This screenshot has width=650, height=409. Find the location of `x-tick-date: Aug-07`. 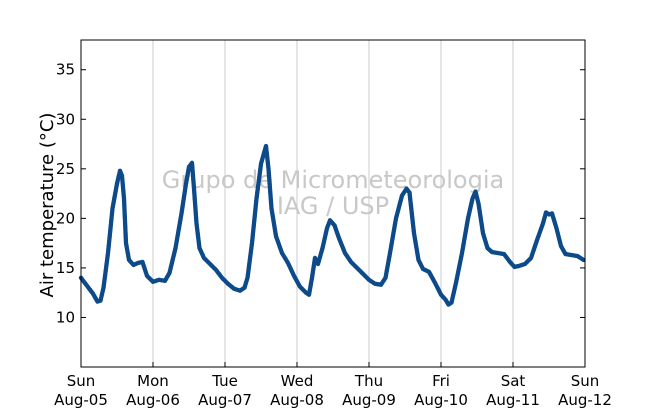

x-tick-date: Aug-07 is located at coordinates (225, 400).